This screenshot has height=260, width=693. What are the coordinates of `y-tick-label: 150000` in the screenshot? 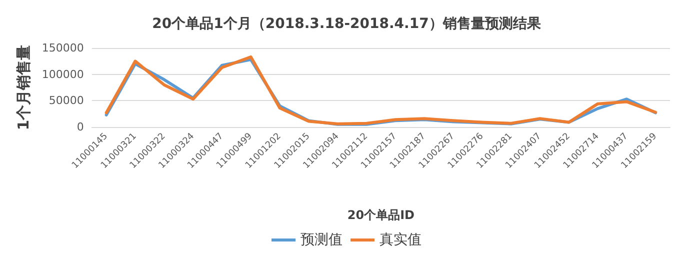 It's located at (63, 48).